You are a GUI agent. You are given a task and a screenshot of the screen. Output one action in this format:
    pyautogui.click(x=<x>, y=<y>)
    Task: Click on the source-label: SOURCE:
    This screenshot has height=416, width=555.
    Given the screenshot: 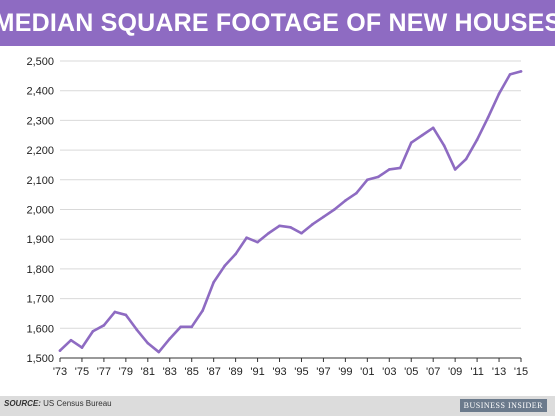 What is the action you would take?
    pyautogui.click(x=22, y=403)
    